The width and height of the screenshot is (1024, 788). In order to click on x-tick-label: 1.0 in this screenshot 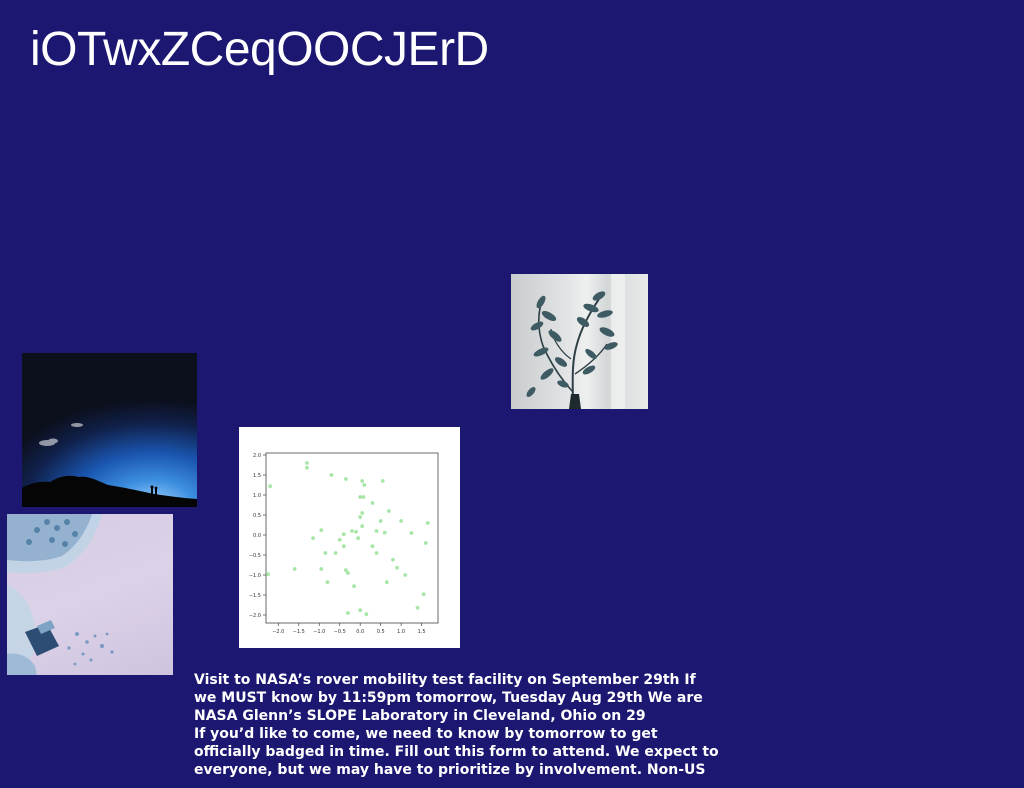, I will do `click(401, 632)`.